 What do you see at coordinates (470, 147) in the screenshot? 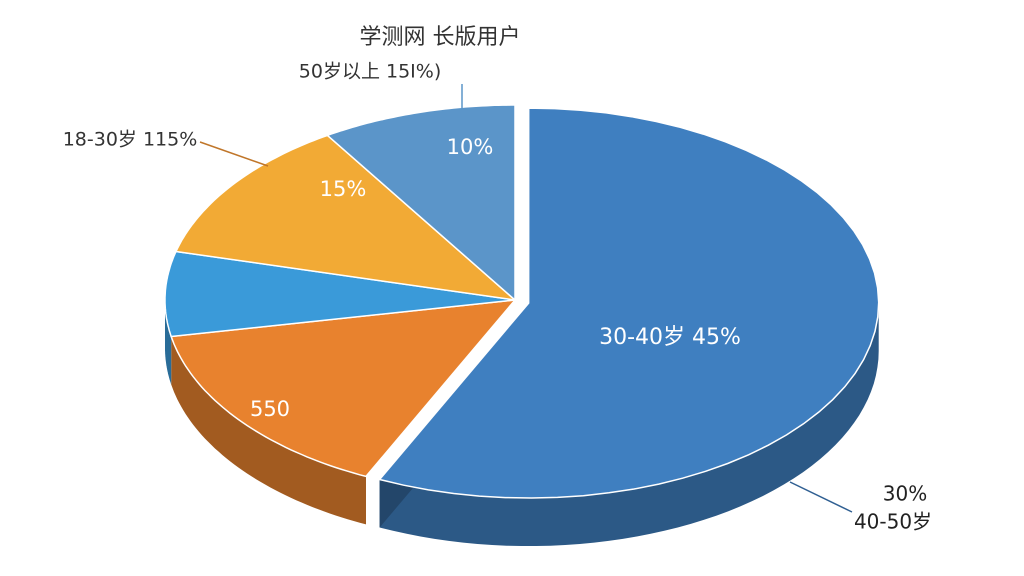
I see `annotation: 10%` at bounding box center [470, 147].